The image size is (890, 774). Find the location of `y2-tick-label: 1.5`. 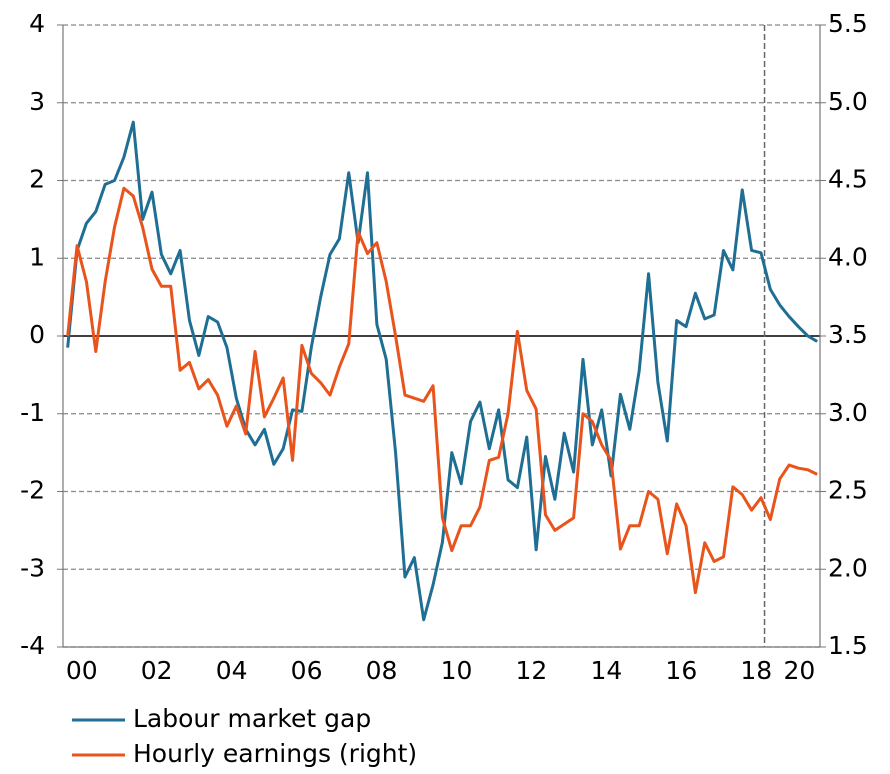

y2-tick-label: 1.5 is located at coordinates (848, 645).